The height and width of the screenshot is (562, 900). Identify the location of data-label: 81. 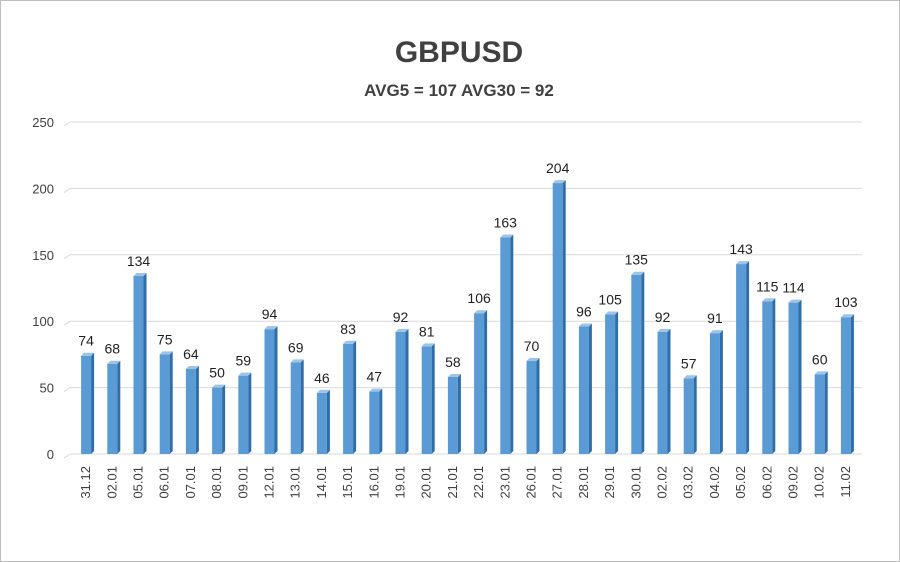
(427, 331).